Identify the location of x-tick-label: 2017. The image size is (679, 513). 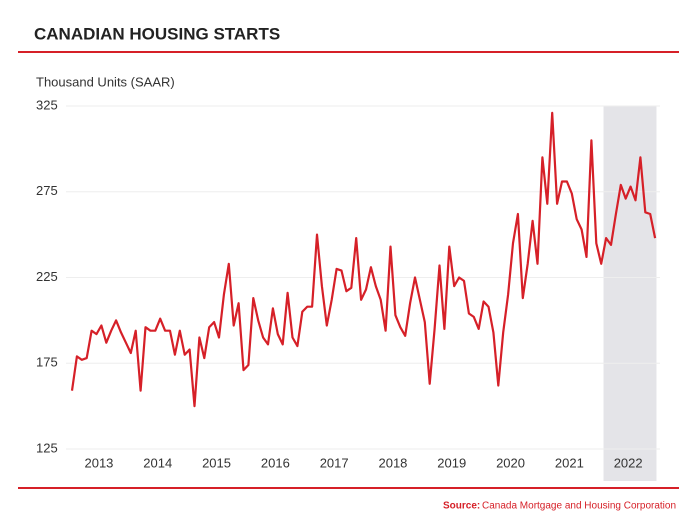
(334, 462).